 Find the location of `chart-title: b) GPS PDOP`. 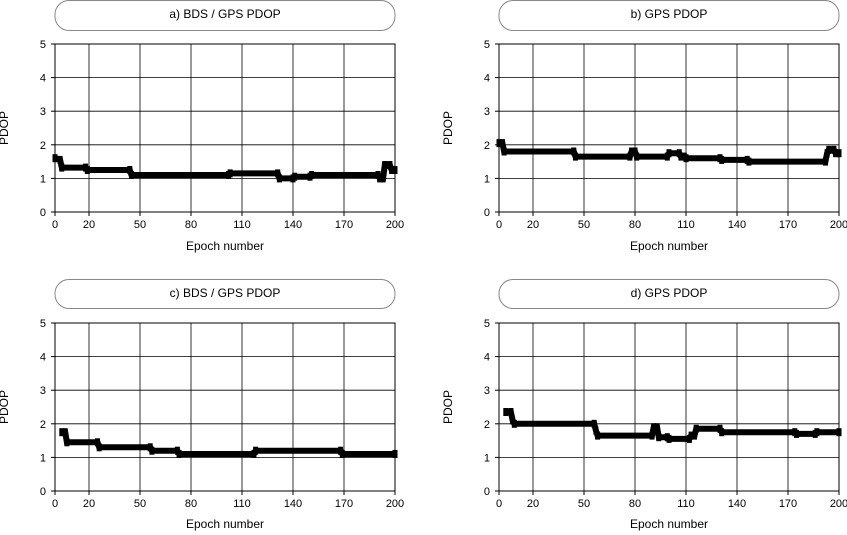

chart-title: b) GPS PDOP is located at coordinates (669, 14).